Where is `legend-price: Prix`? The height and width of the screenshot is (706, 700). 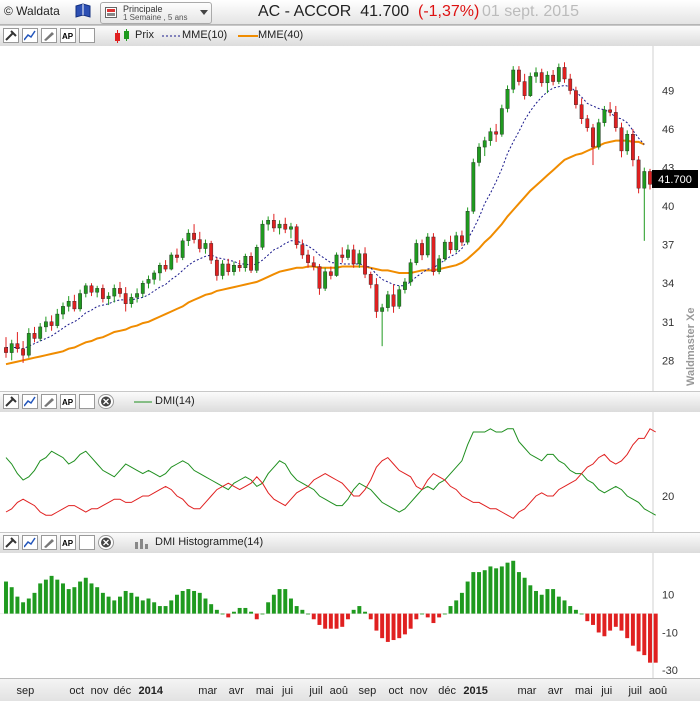
legend-price: Prix is located at coordinates (144, 35).